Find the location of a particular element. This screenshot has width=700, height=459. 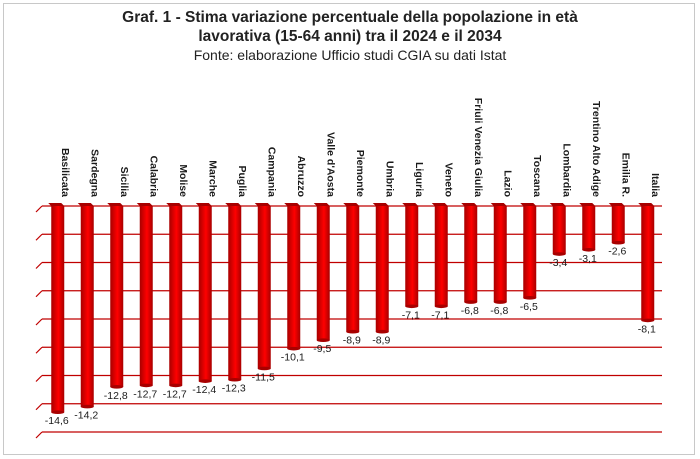

category-label: Puglia is located at coordinates (242, 181).